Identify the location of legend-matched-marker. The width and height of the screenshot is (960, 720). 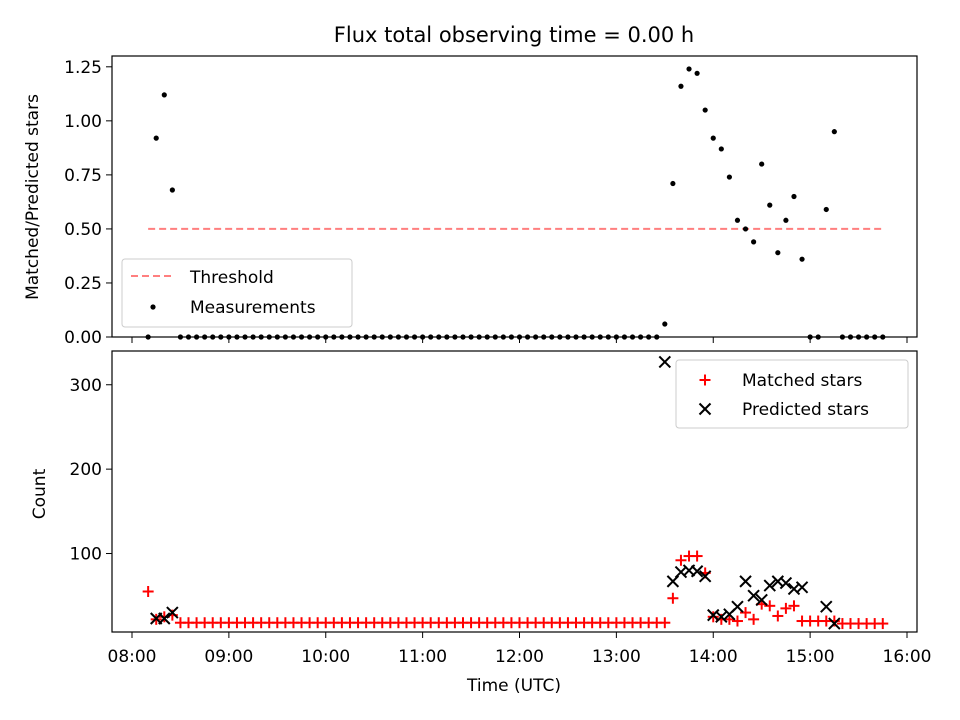
(705, 380).